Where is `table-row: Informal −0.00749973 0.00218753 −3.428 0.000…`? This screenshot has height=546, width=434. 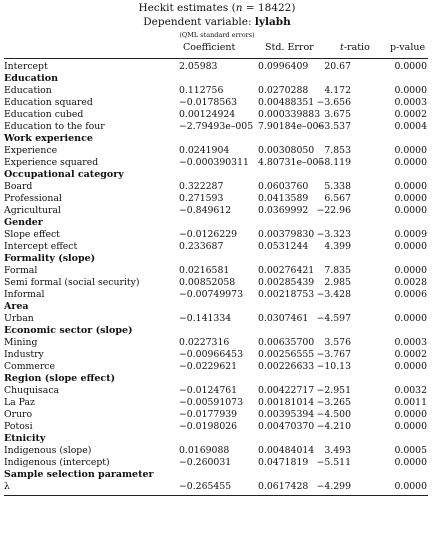 table-row: Informal −0.00749973 0.00218753 −3.428 0.000… is located at coordinates (217, 295).